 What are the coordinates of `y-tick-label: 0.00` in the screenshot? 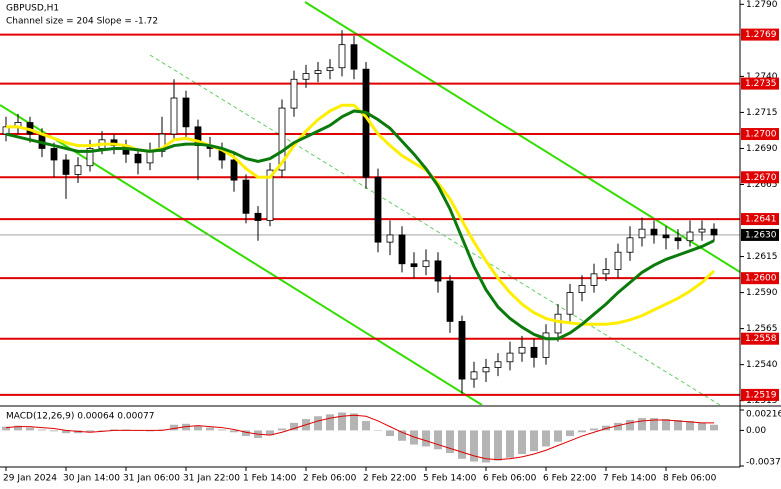 It's located at (756, 431).